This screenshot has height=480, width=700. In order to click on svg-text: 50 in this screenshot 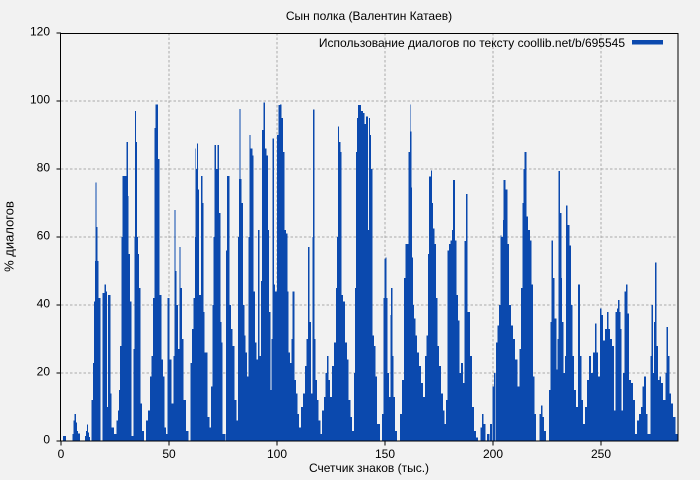, I will do `click(169, 454)`.